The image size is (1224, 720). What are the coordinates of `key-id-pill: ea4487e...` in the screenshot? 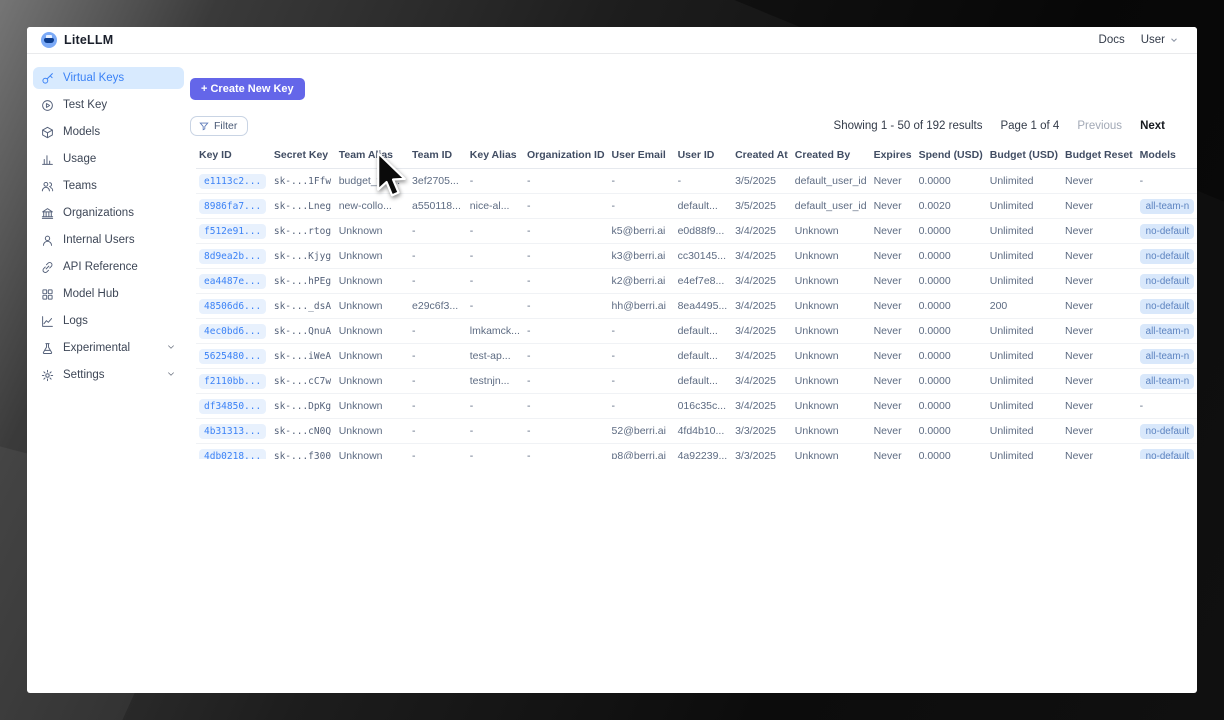 It's located at (233, 281).